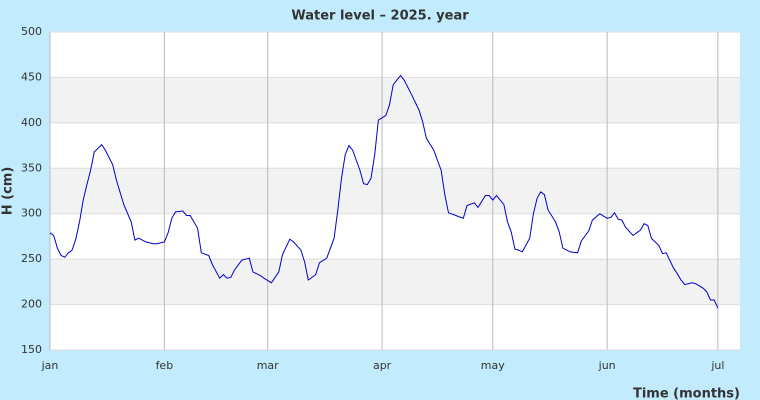 The image size is (760, 400). Describe the element at coordinates (31, 76) in the screenshot. I see `y-tick-label: 450` at that location.